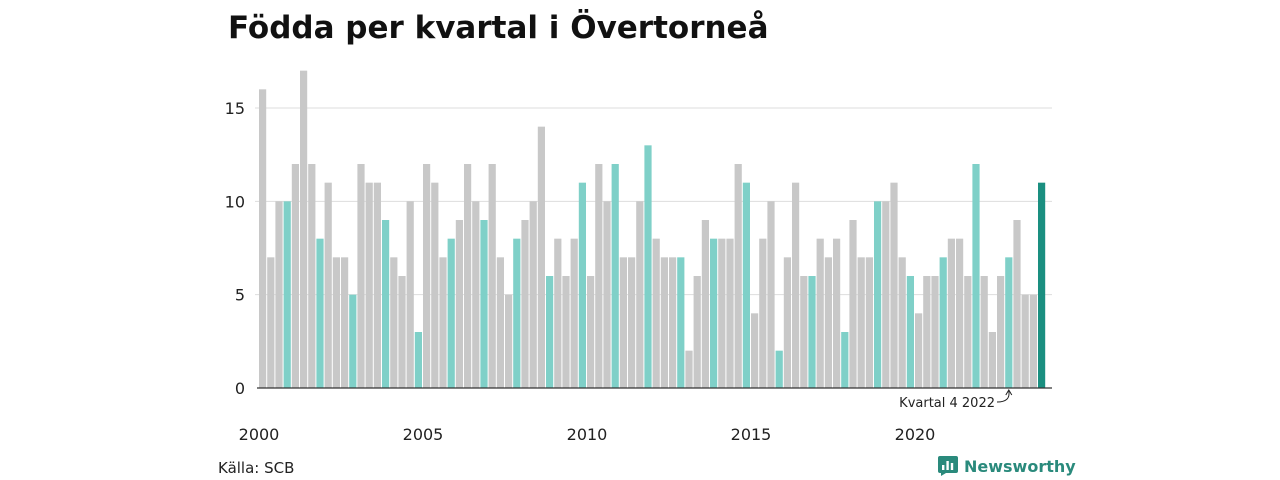  I want to click on x-tick-label: 2020, so click(915, 434).